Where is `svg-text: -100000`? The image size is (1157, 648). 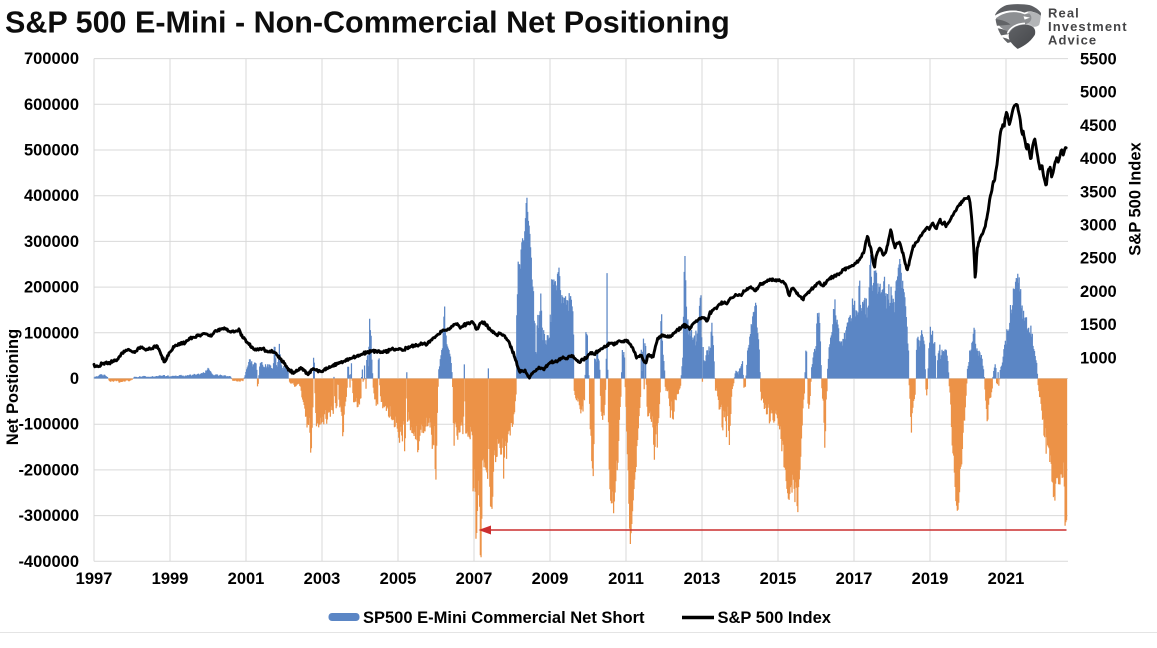 svg-text: -100000 is located at coordinates (48, 425).